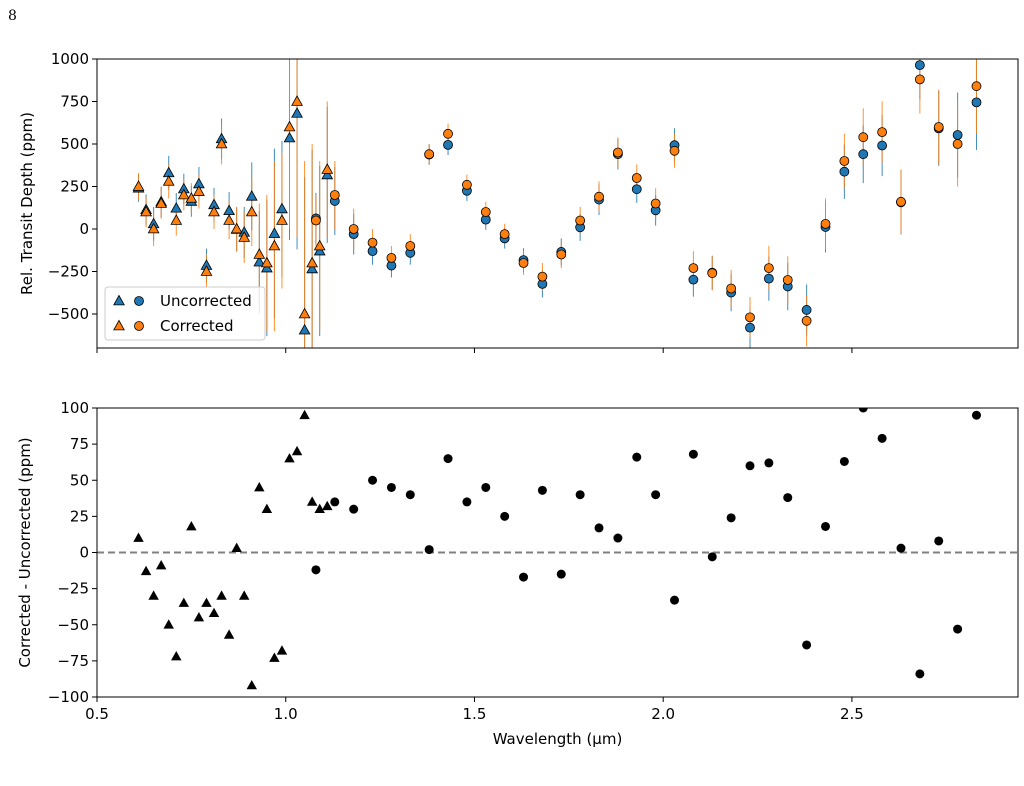  Describe the element at coordinates (97, 714) in the screenshot. I see `x-tick-label: 0.5` at that location.